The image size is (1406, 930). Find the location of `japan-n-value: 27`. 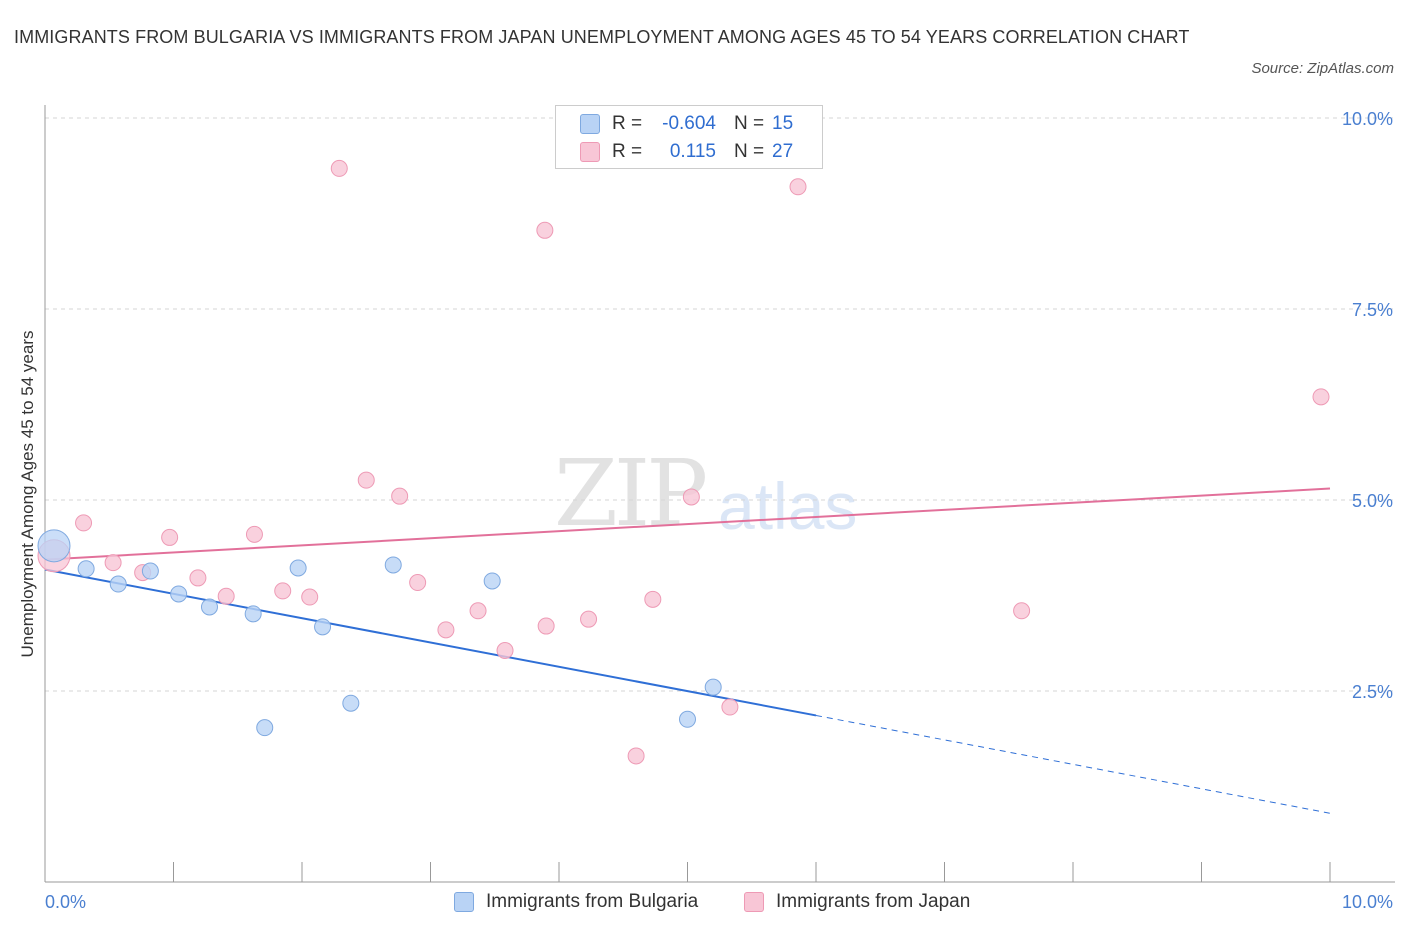

japan-n-value: 27 is located at coordinates (783, 151).